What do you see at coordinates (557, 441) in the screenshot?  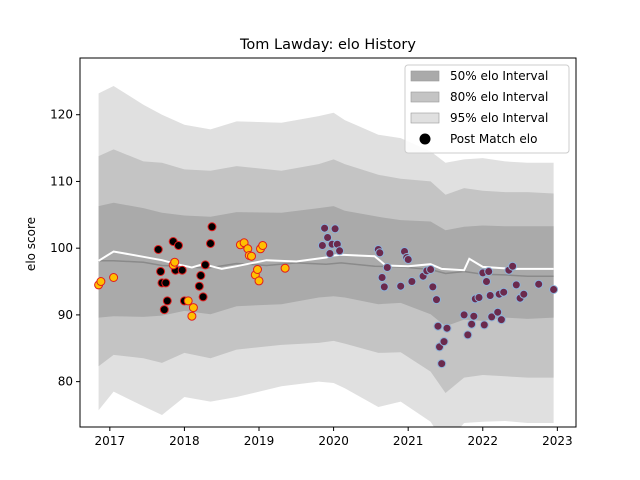 I see `x-tick-label: 2023` at bounding box center [557, 441].